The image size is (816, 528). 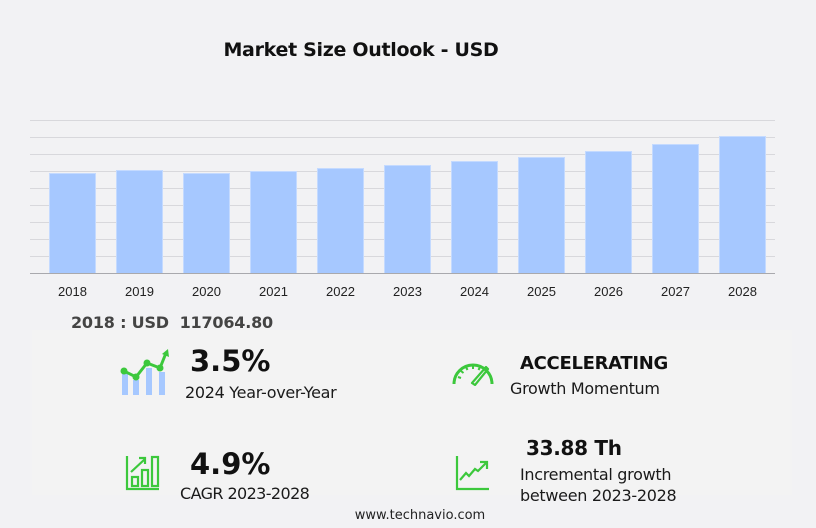 I want to click on growth-chart-icon, so click(x=144, y=375).